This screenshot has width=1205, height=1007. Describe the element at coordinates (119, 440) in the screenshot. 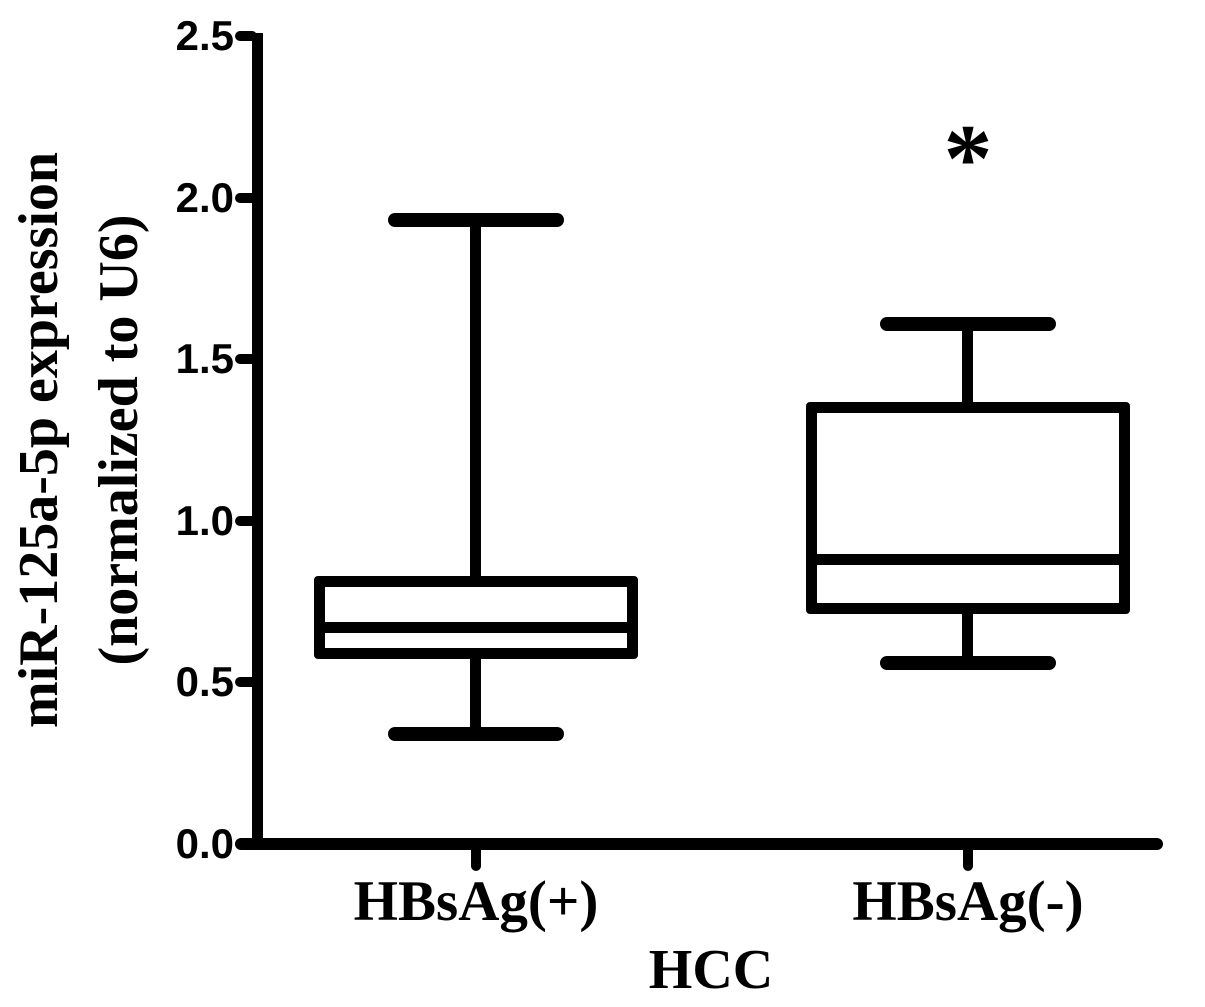

I see `y-axis-title-line2: (normalized to U6)` at that location.